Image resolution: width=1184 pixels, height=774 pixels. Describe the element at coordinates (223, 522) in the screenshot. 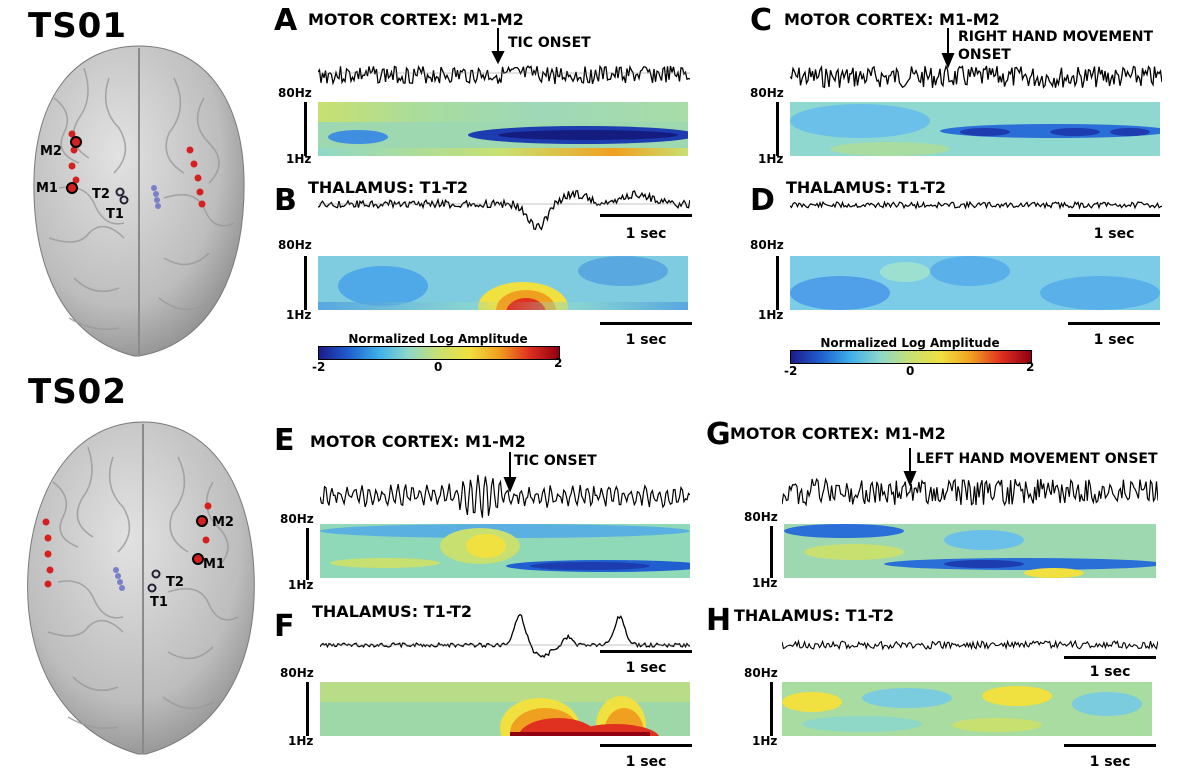

I see `brain-label-m2-ts02: M2` at that location.